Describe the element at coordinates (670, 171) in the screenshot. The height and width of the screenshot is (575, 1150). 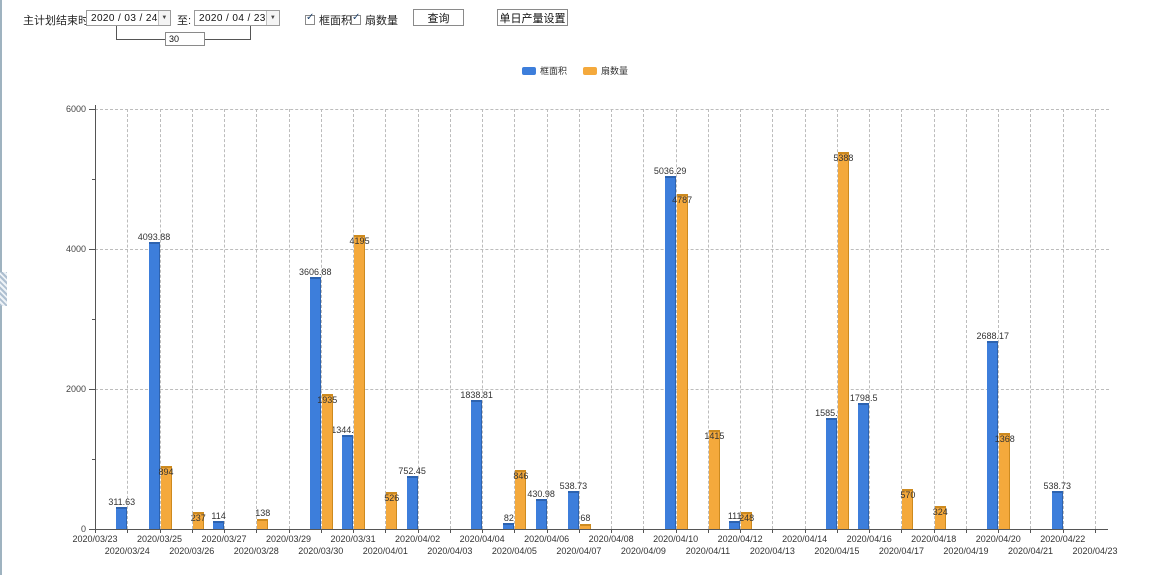
I see `bar-value-label: 5036.29` at that location.